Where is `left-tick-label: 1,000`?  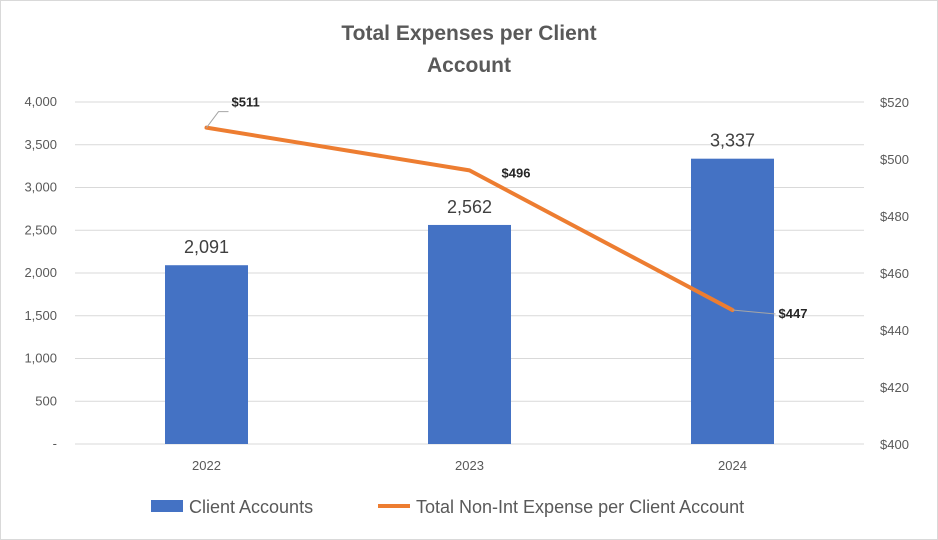
left-tick-label: 1,000 is located at coordinates (40, 358).